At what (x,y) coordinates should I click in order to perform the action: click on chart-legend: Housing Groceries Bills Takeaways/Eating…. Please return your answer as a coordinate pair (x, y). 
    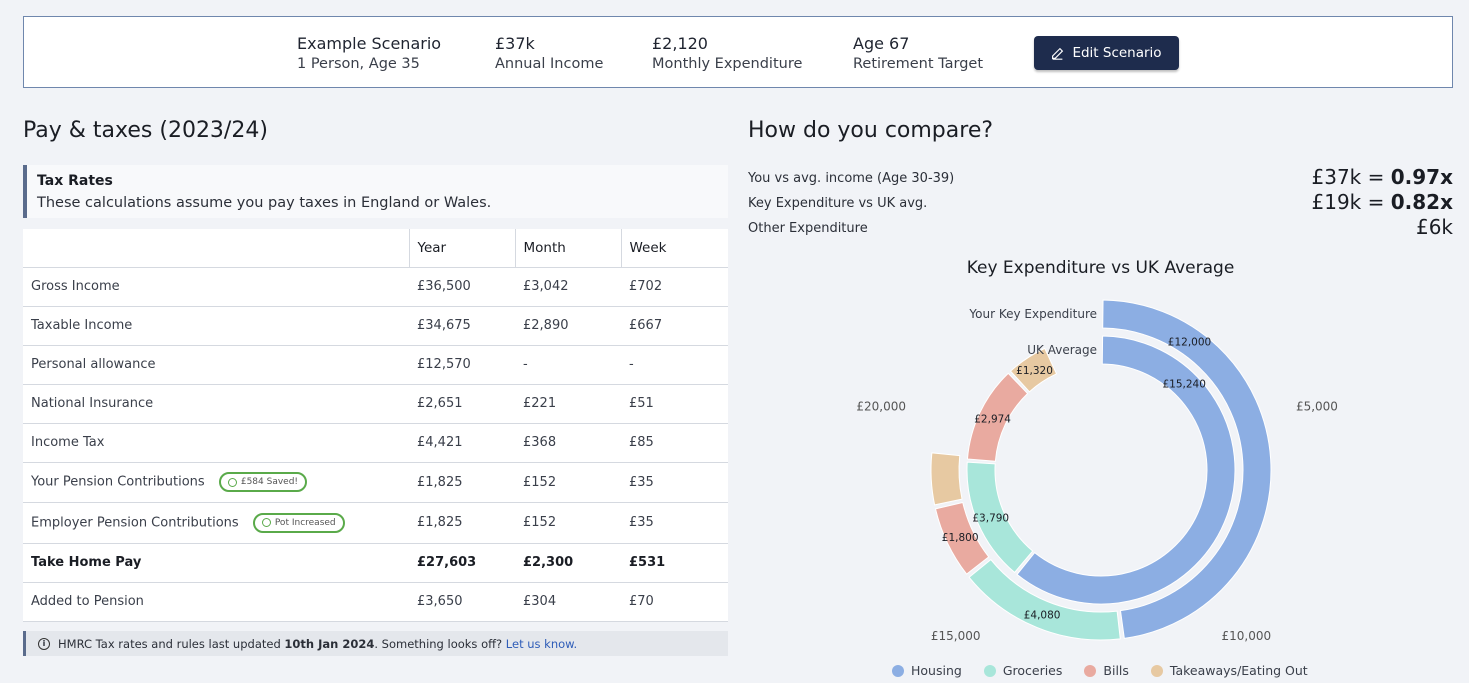
    Looking at the image, I should click on (1100, 670).